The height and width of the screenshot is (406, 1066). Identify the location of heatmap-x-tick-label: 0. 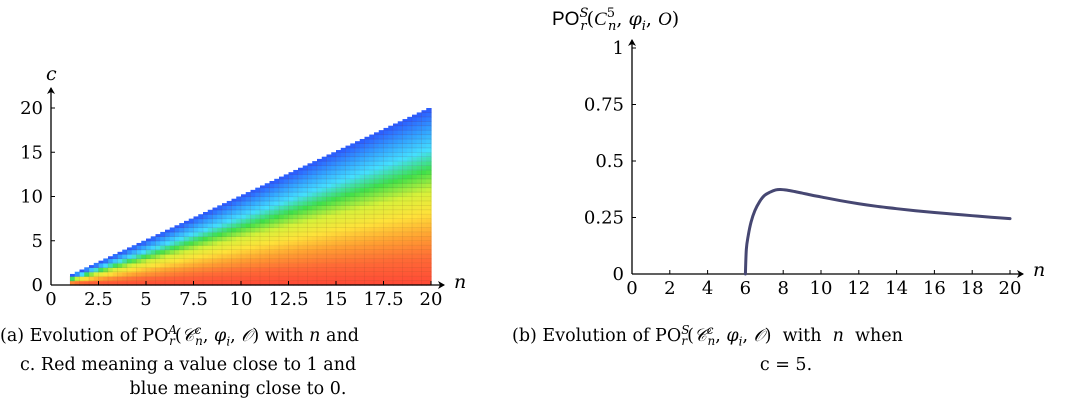
(50, 299).